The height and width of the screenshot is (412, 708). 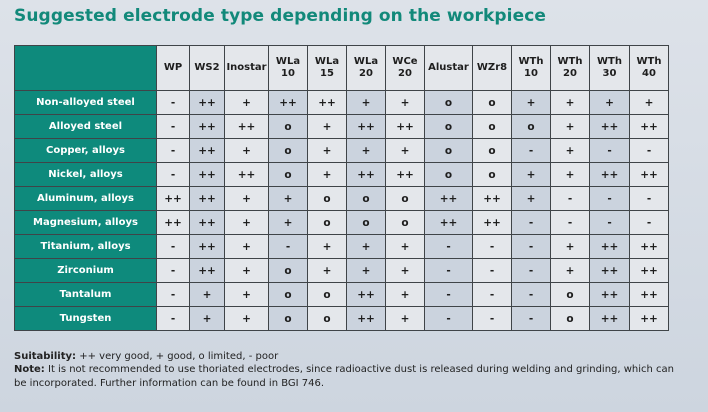 I want to click on column-header: WLa 10, so click(x=288, y=68).